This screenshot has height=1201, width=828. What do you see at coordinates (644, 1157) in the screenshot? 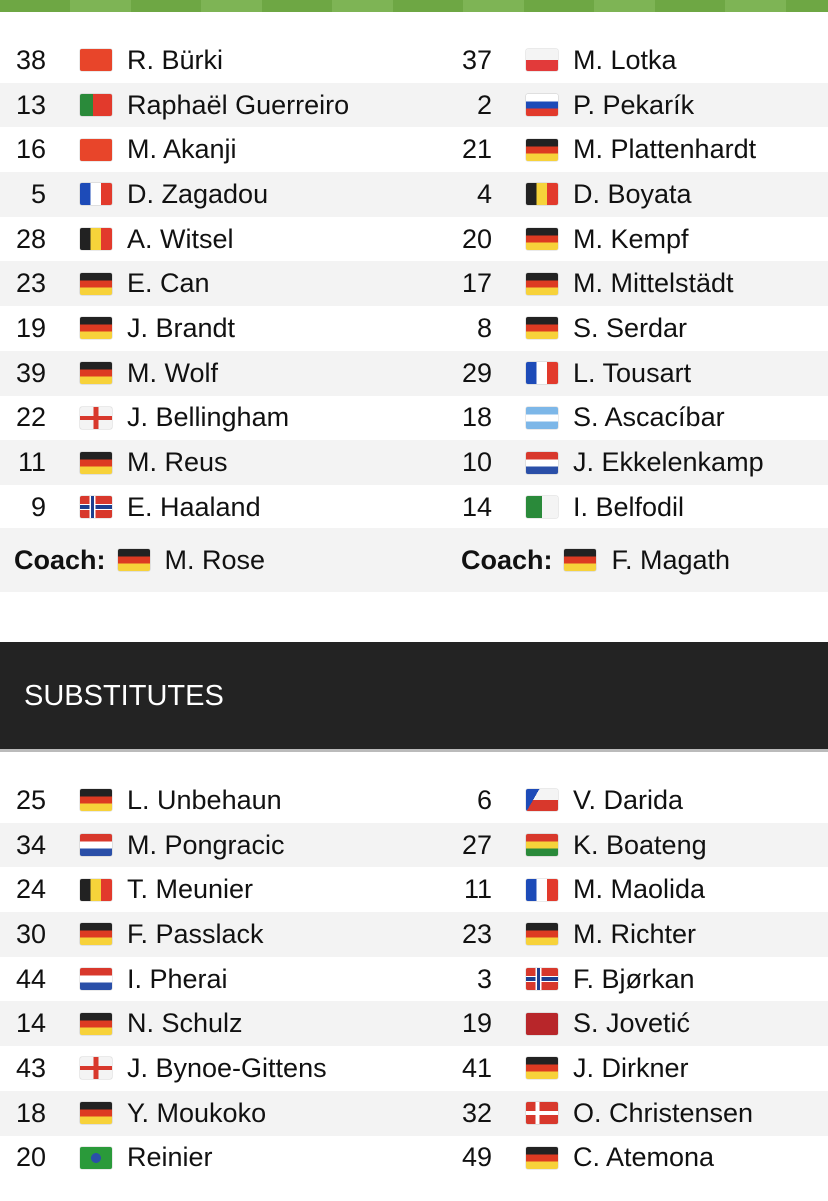
I see `player-name: C. Atemona` at bounding box center [644, 1157].